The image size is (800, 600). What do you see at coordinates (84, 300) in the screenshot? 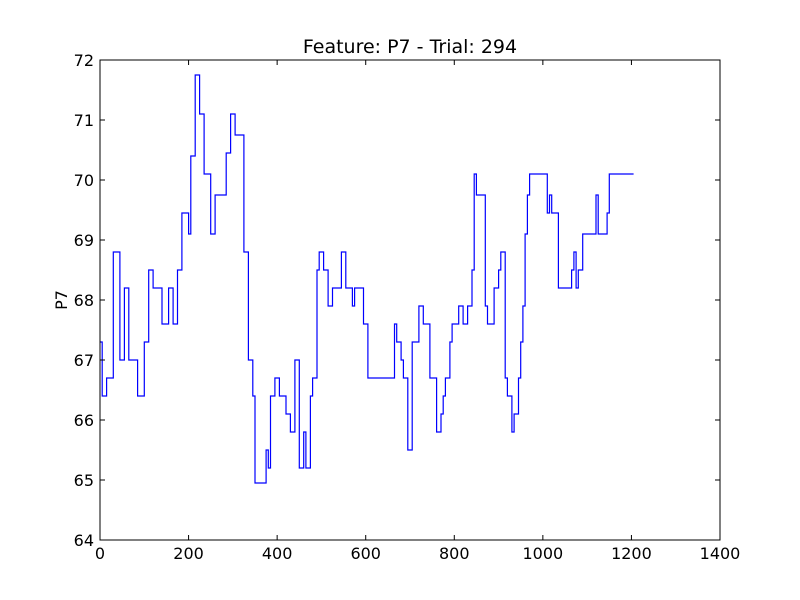
I see `y-tick-label: 68` at bounding box center [84, 300].